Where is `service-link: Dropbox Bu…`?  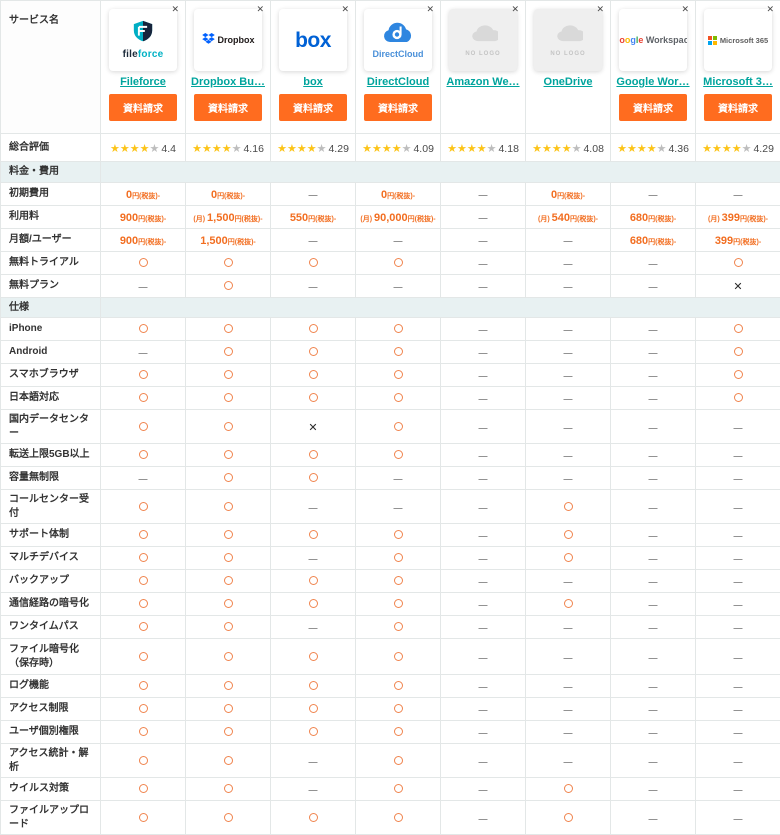 service-link: Dropbox Bu… is located at coordinates (228, 82).